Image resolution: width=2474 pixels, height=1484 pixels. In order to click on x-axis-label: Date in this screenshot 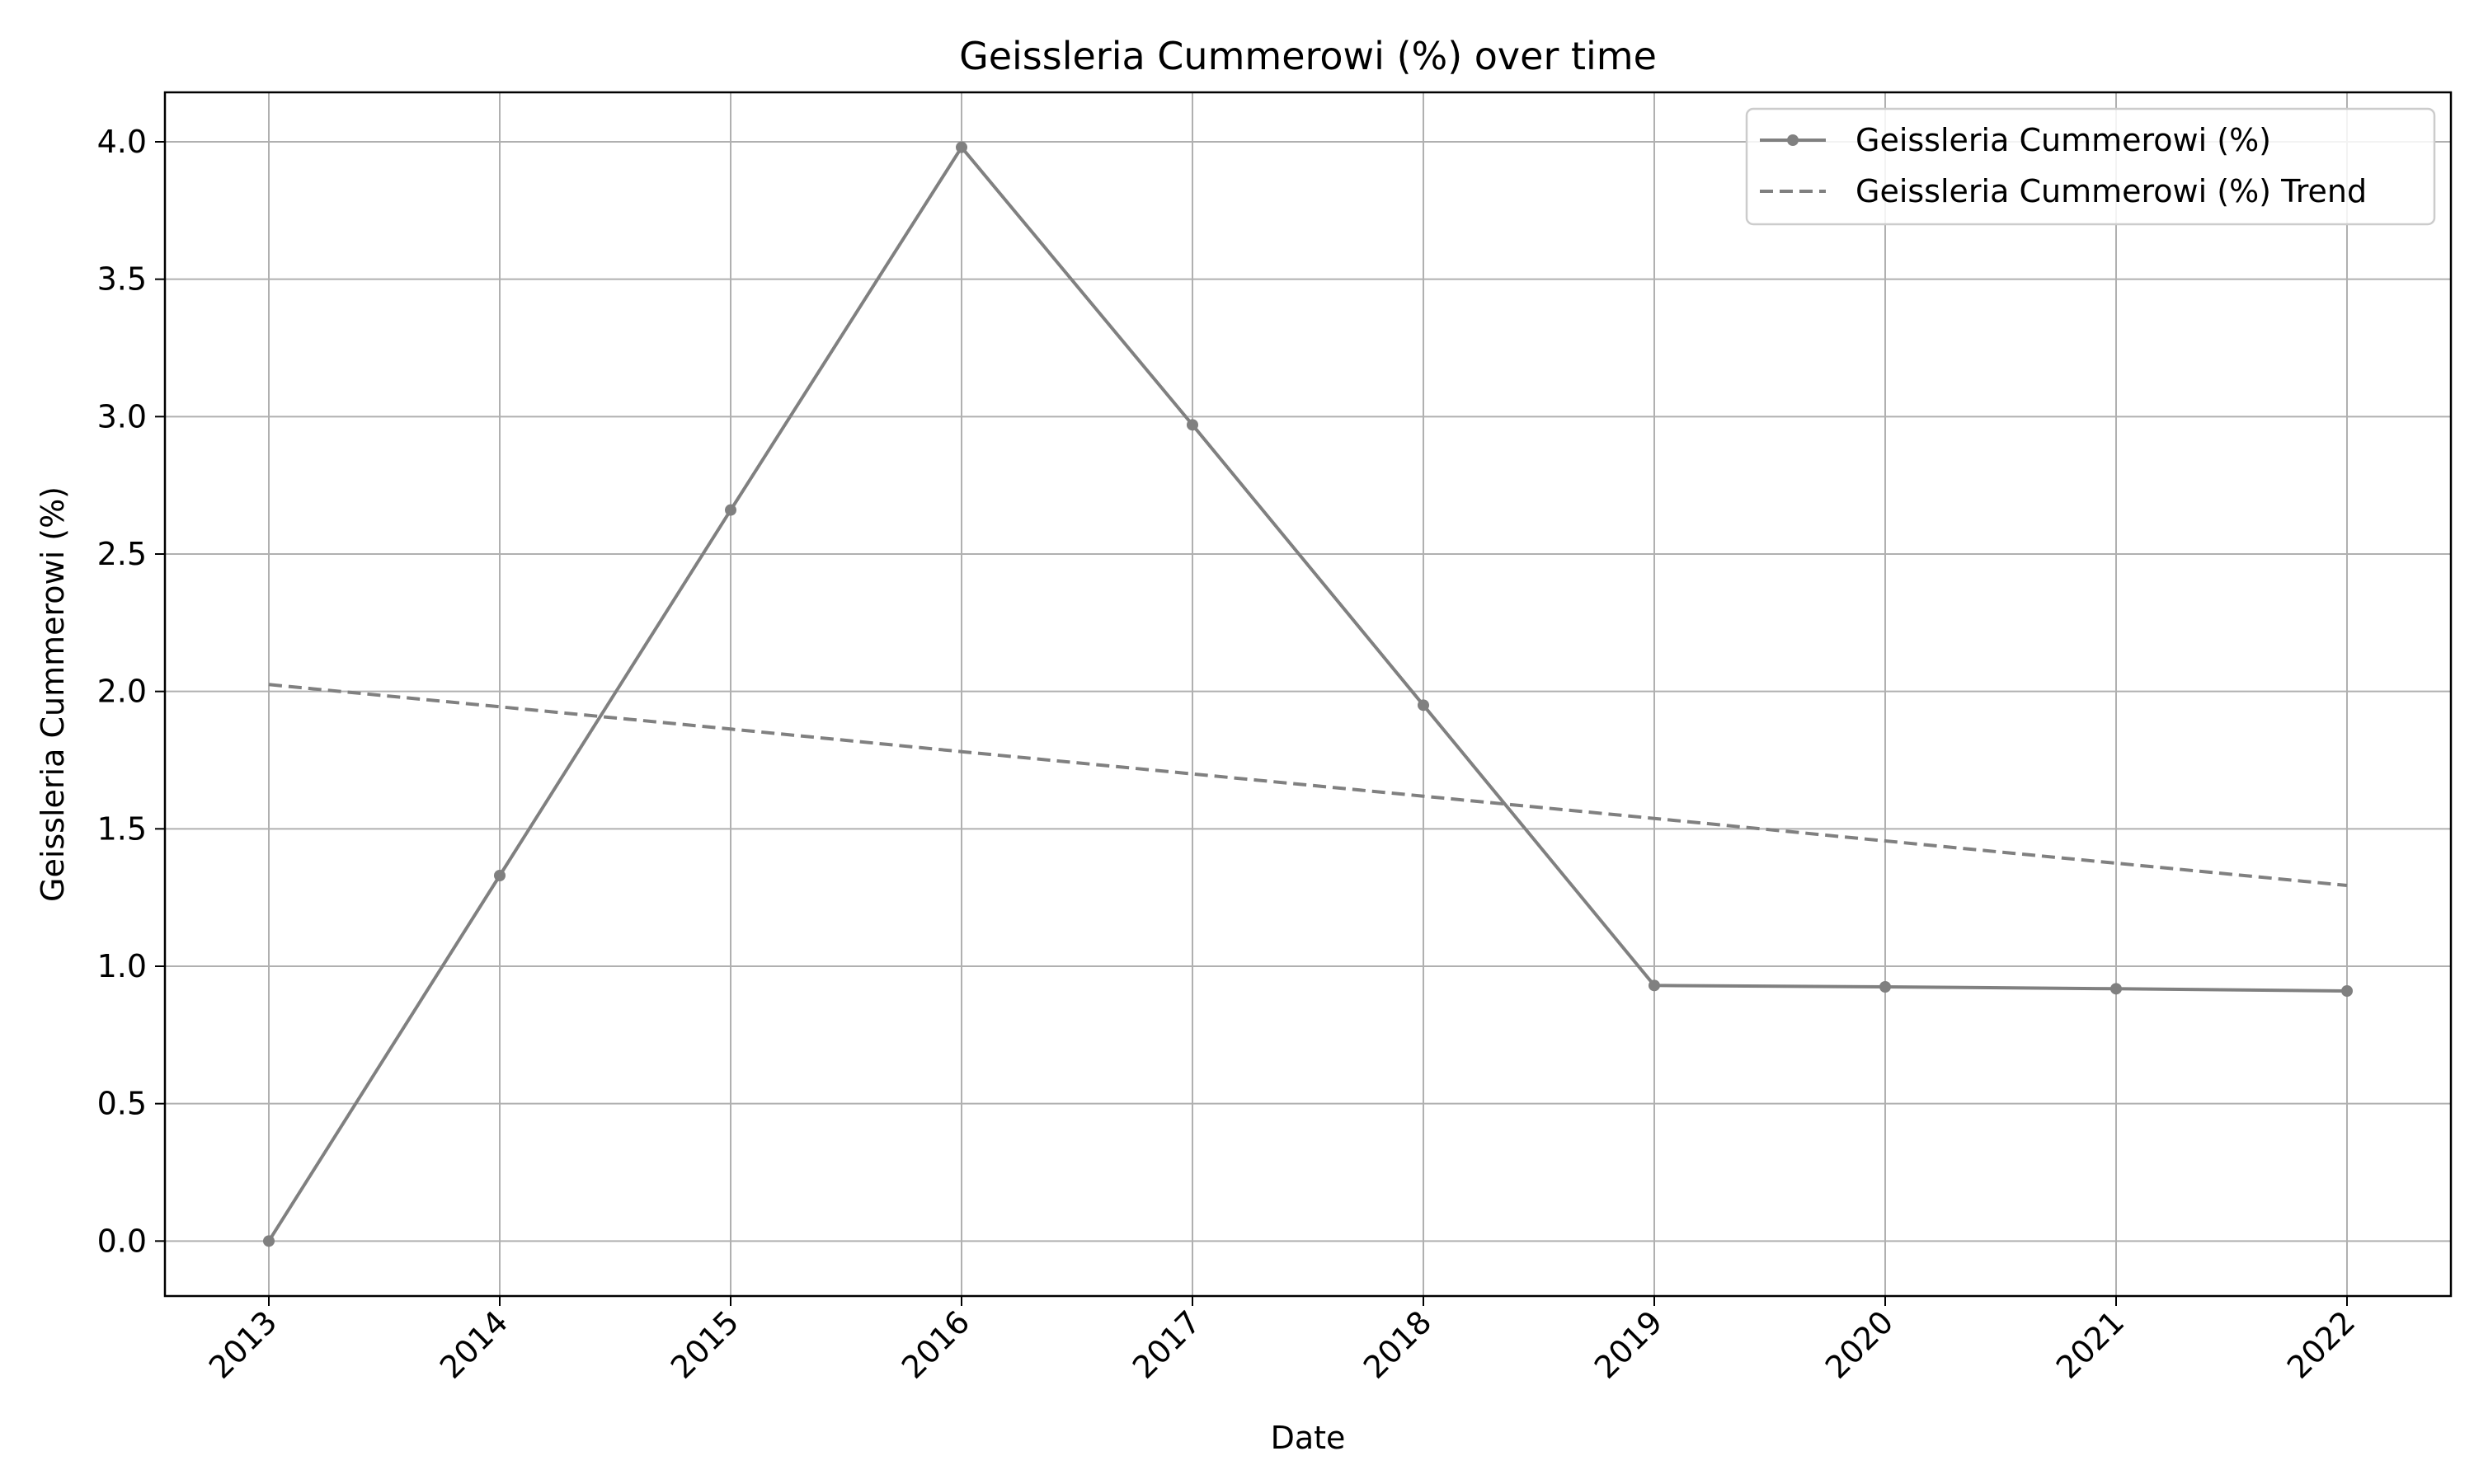, I will do `click(1308, 1438)`.